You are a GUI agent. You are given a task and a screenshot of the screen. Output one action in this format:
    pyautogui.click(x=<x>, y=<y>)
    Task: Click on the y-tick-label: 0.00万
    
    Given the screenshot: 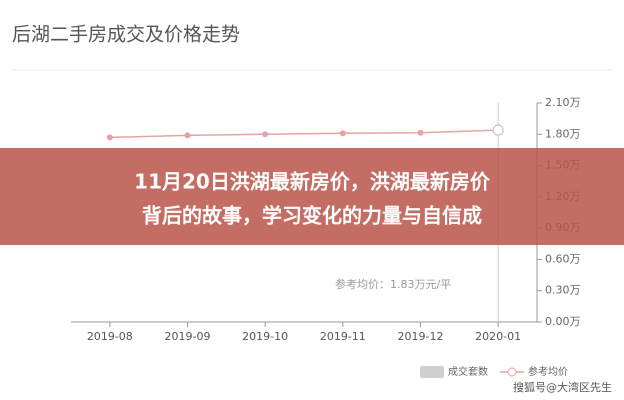 What is the action you would take?
    pyautogui.click(x=563, y=321)
    